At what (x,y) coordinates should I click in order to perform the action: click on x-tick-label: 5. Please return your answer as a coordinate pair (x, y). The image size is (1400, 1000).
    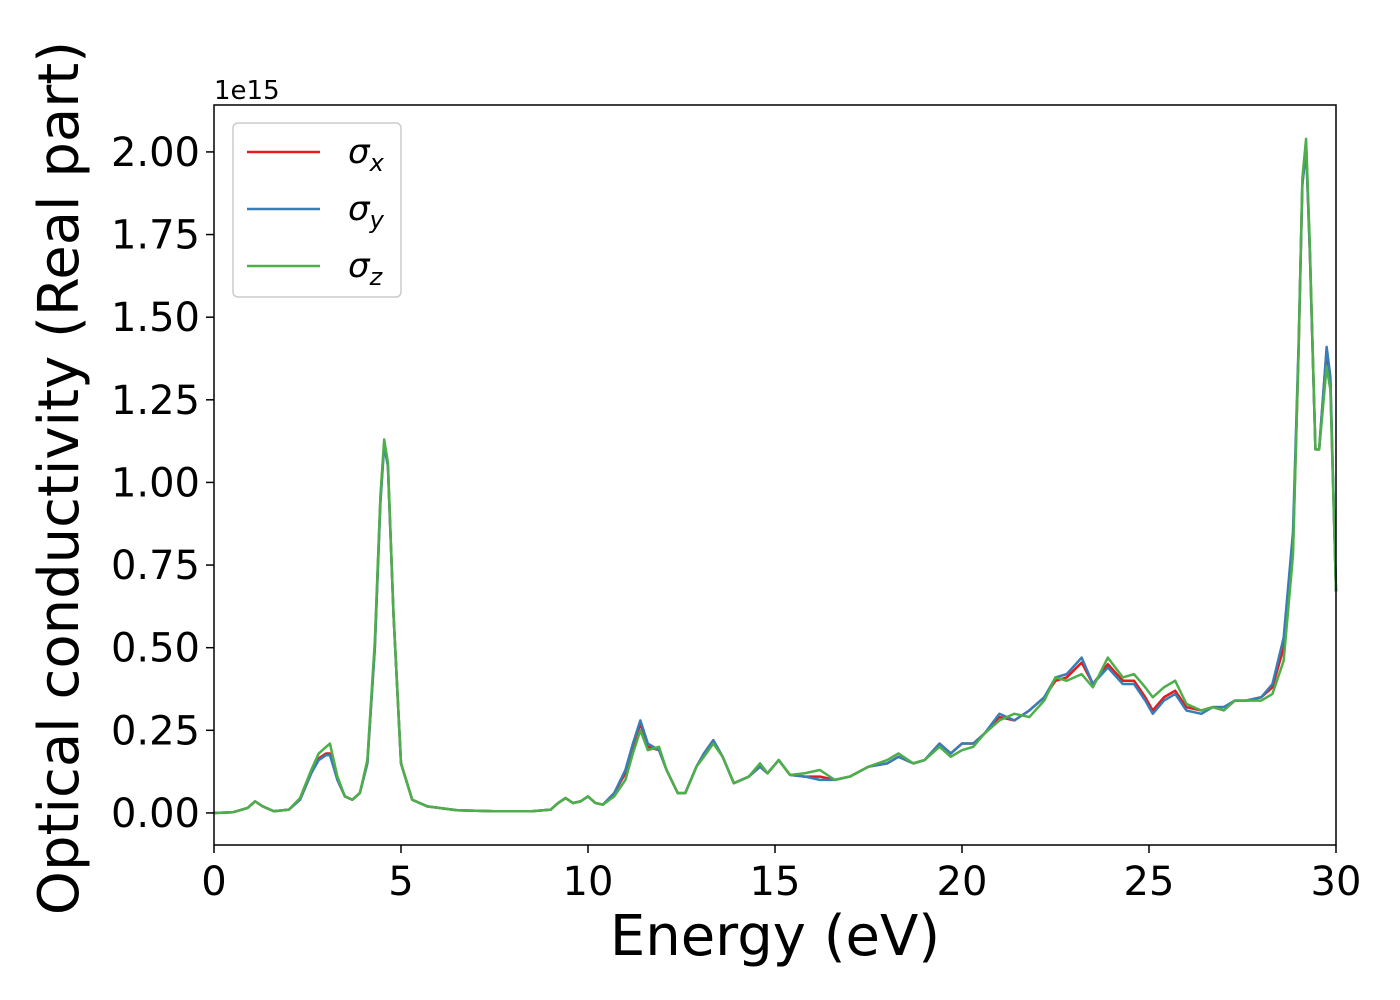
    Looking at the image, I should click on (400, 882).